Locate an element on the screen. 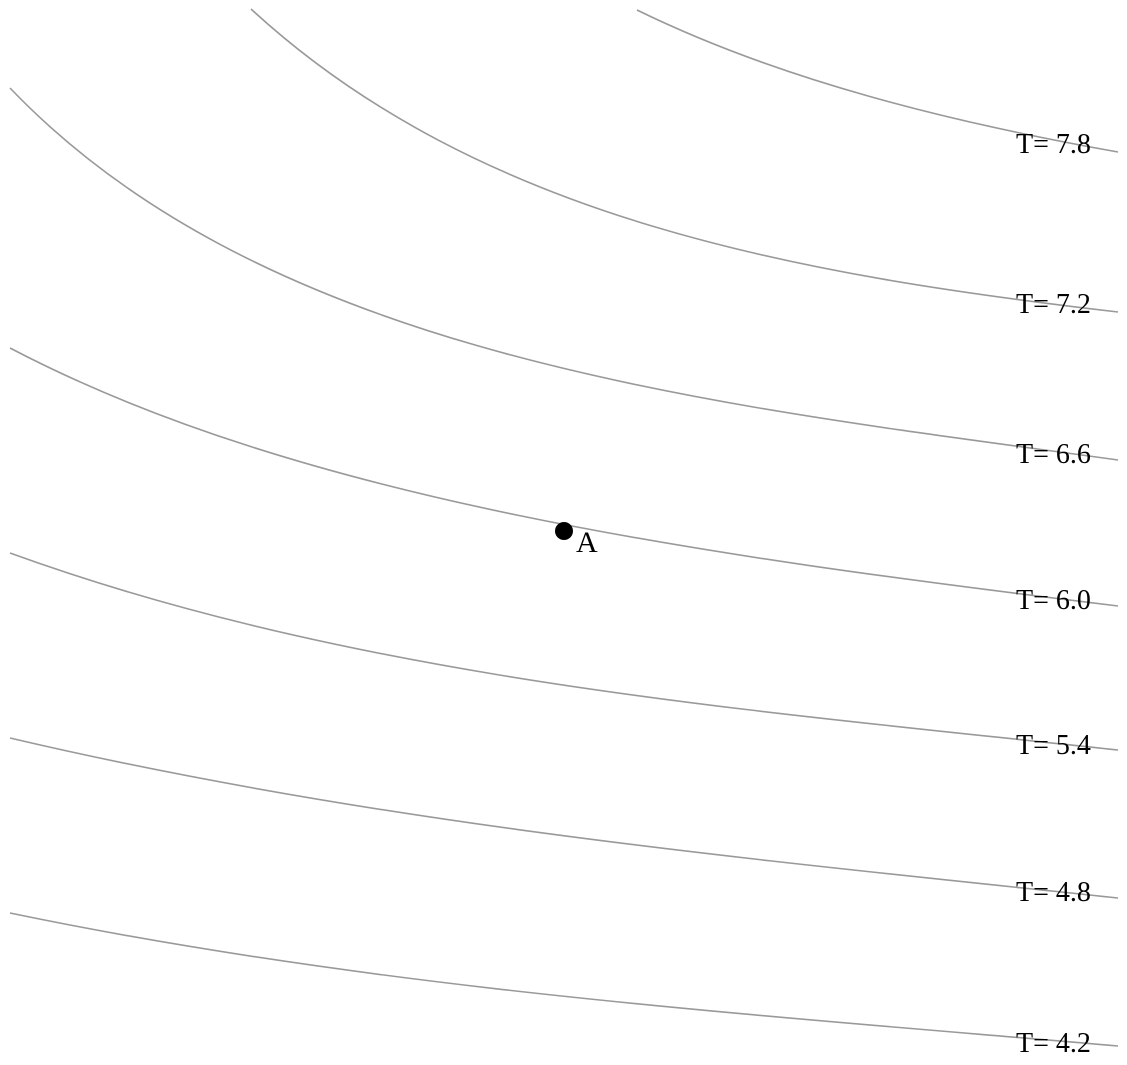 This screenshot has width=1127, height=1065. isoline-7-8: T= 7.8 is located at coordinates (877, 84).